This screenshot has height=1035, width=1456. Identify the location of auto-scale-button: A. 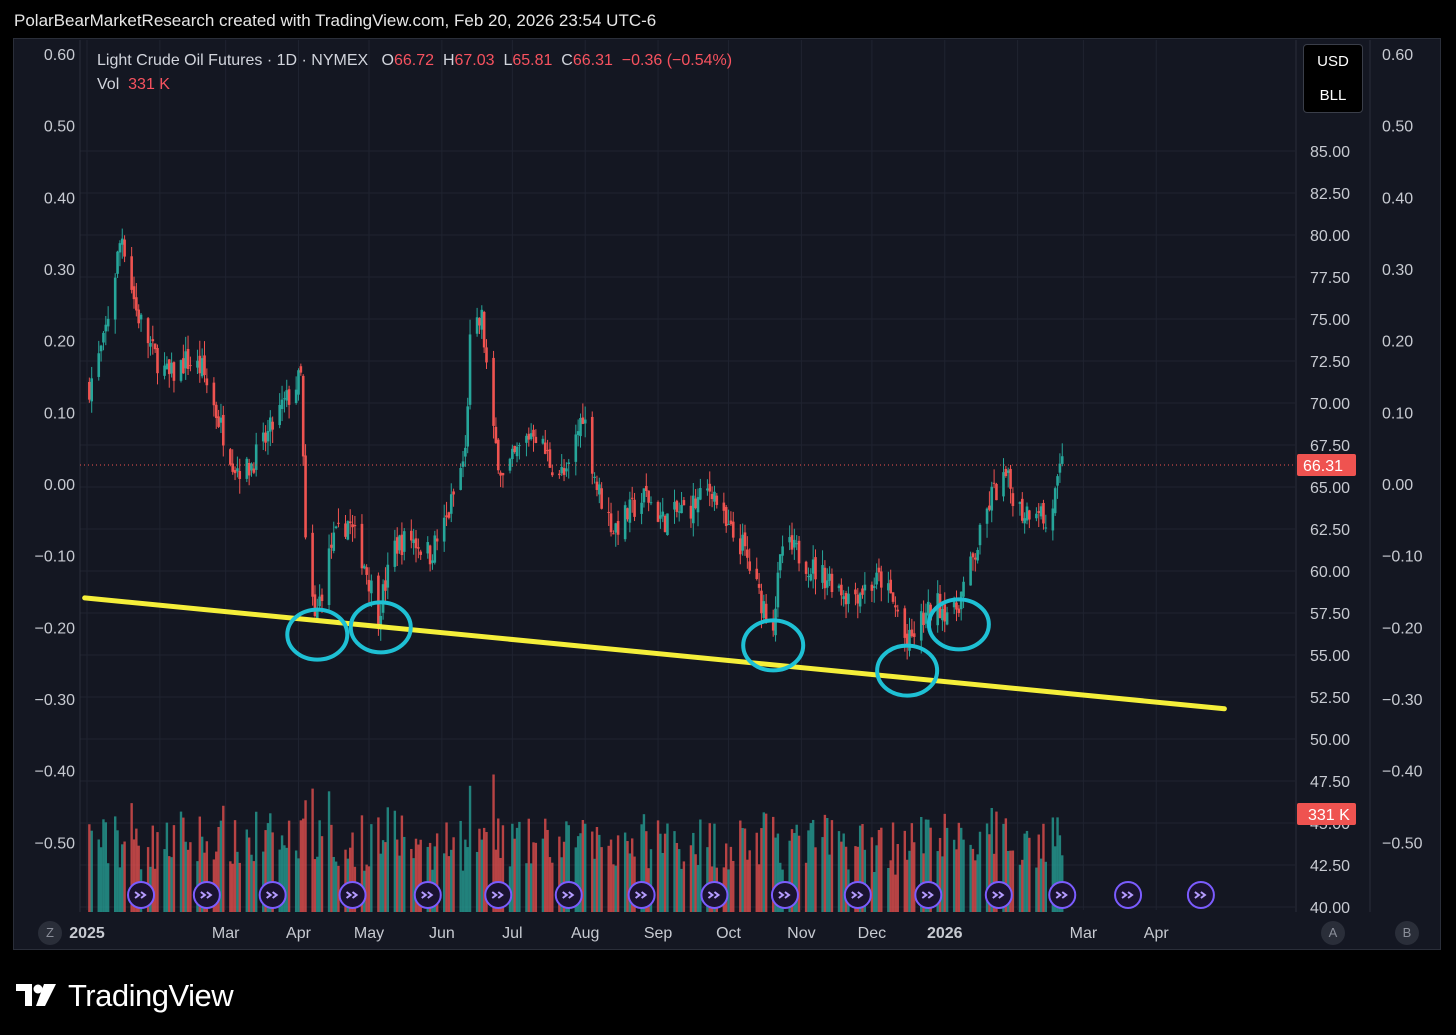
(1333, 933).